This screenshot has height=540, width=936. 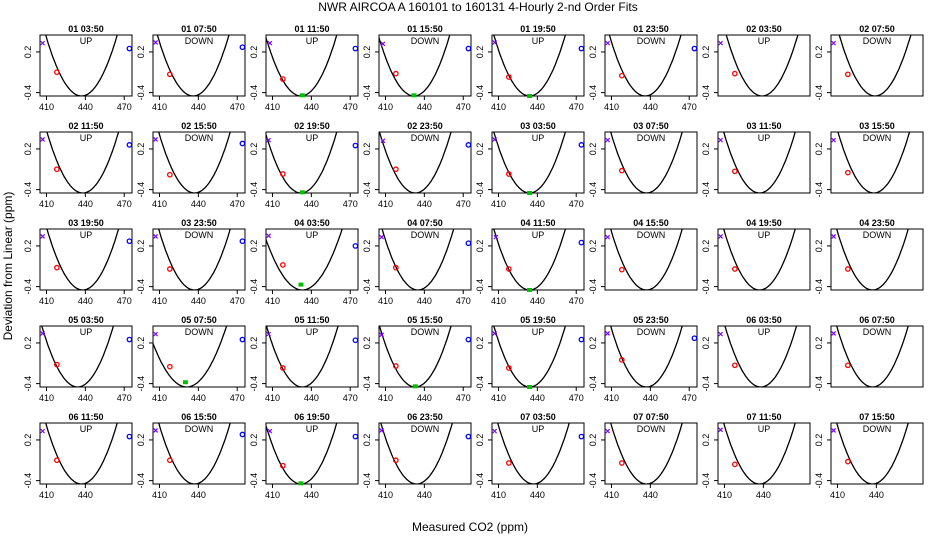 What do you see at coordinates (538, 320) in the screenshot?
I see `panel-title: 05 19:50` at bounding box center [538, 320].